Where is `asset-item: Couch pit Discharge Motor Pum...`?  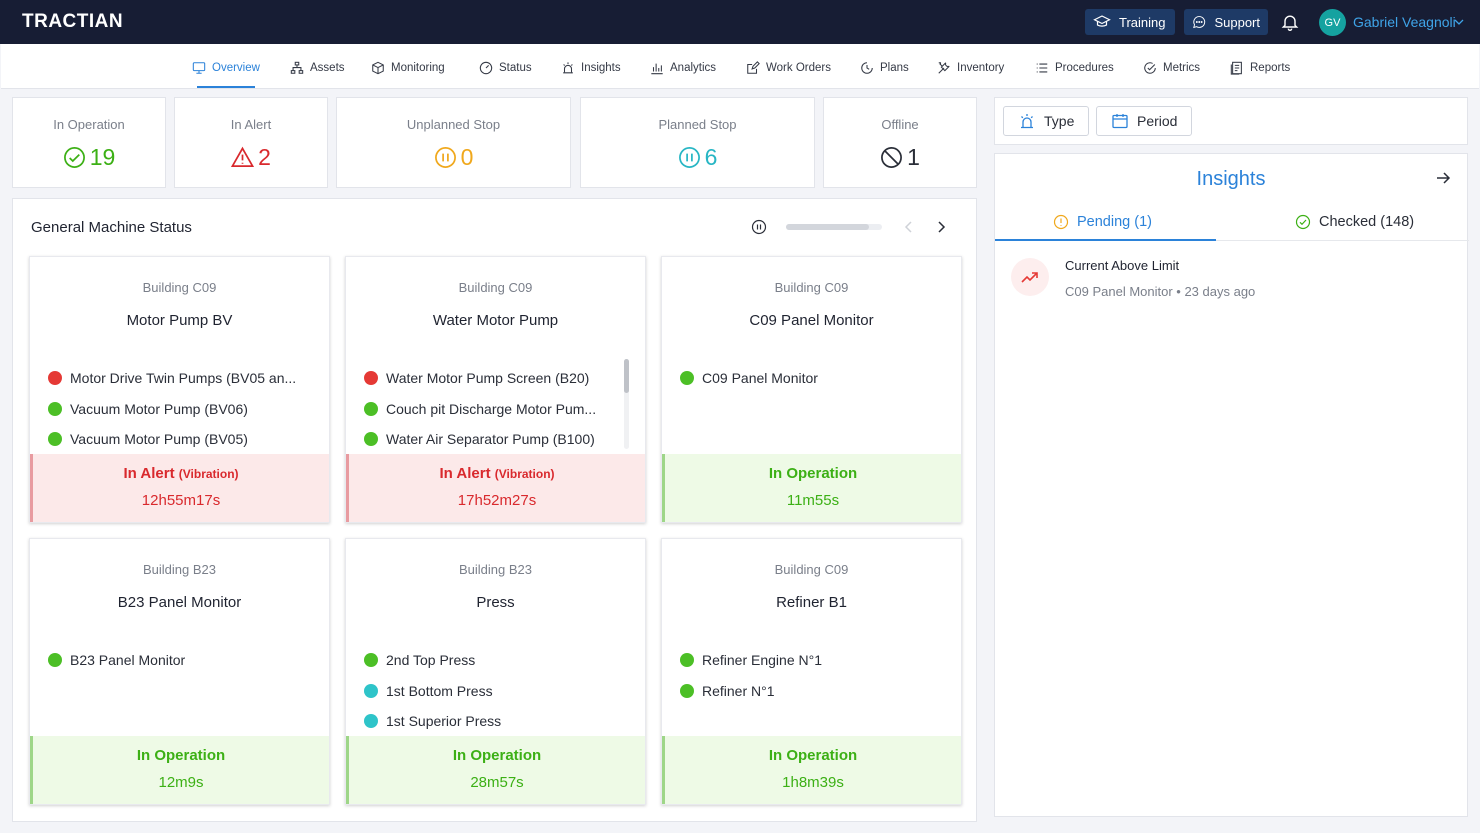 asset-item: Couch pit Discharge Motor Pum... is located at coordinates (490, 409).